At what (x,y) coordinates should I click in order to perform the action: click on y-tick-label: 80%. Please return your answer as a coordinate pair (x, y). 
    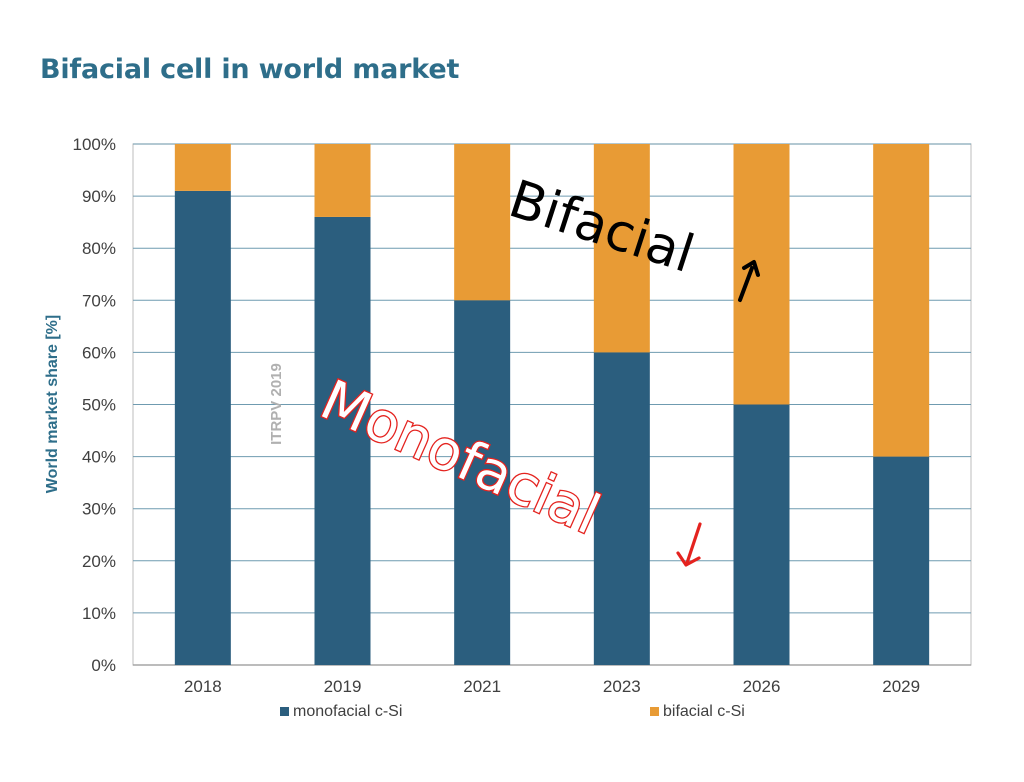
    Looking at the image, I should click on (99, 248).